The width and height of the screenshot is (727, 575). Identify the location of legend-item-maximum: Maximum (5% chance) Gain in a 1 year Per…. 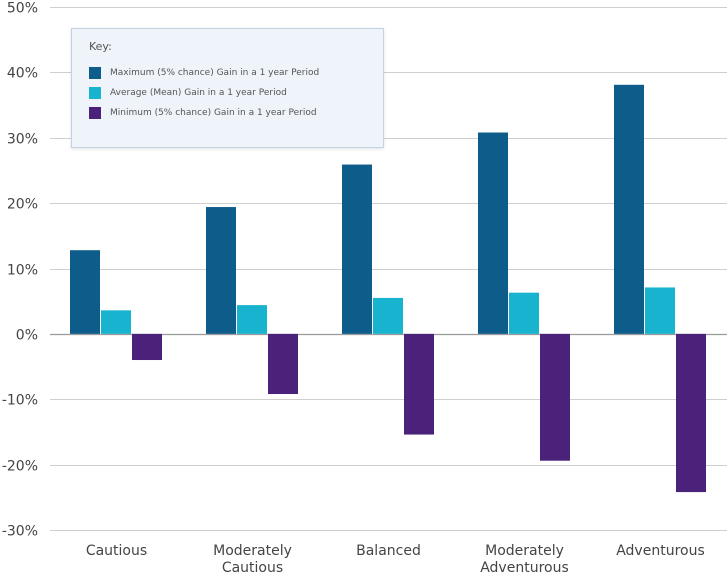
(204, 73).